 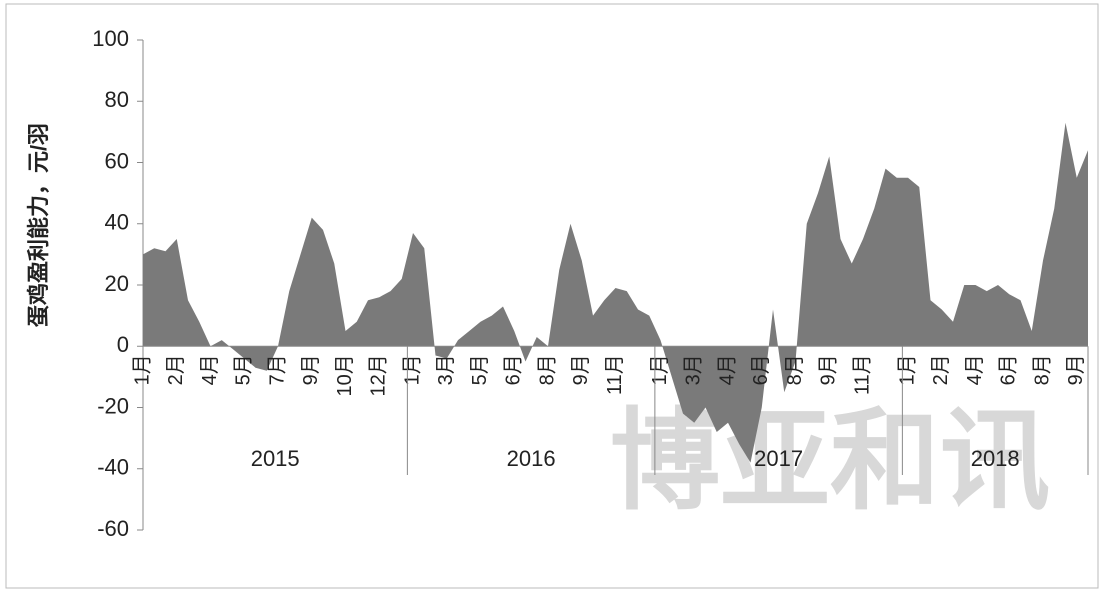 What do you see at coordinates (531, 458) in the screenshot?
I see `group-label: 2016` at bounding box center [531, 458].